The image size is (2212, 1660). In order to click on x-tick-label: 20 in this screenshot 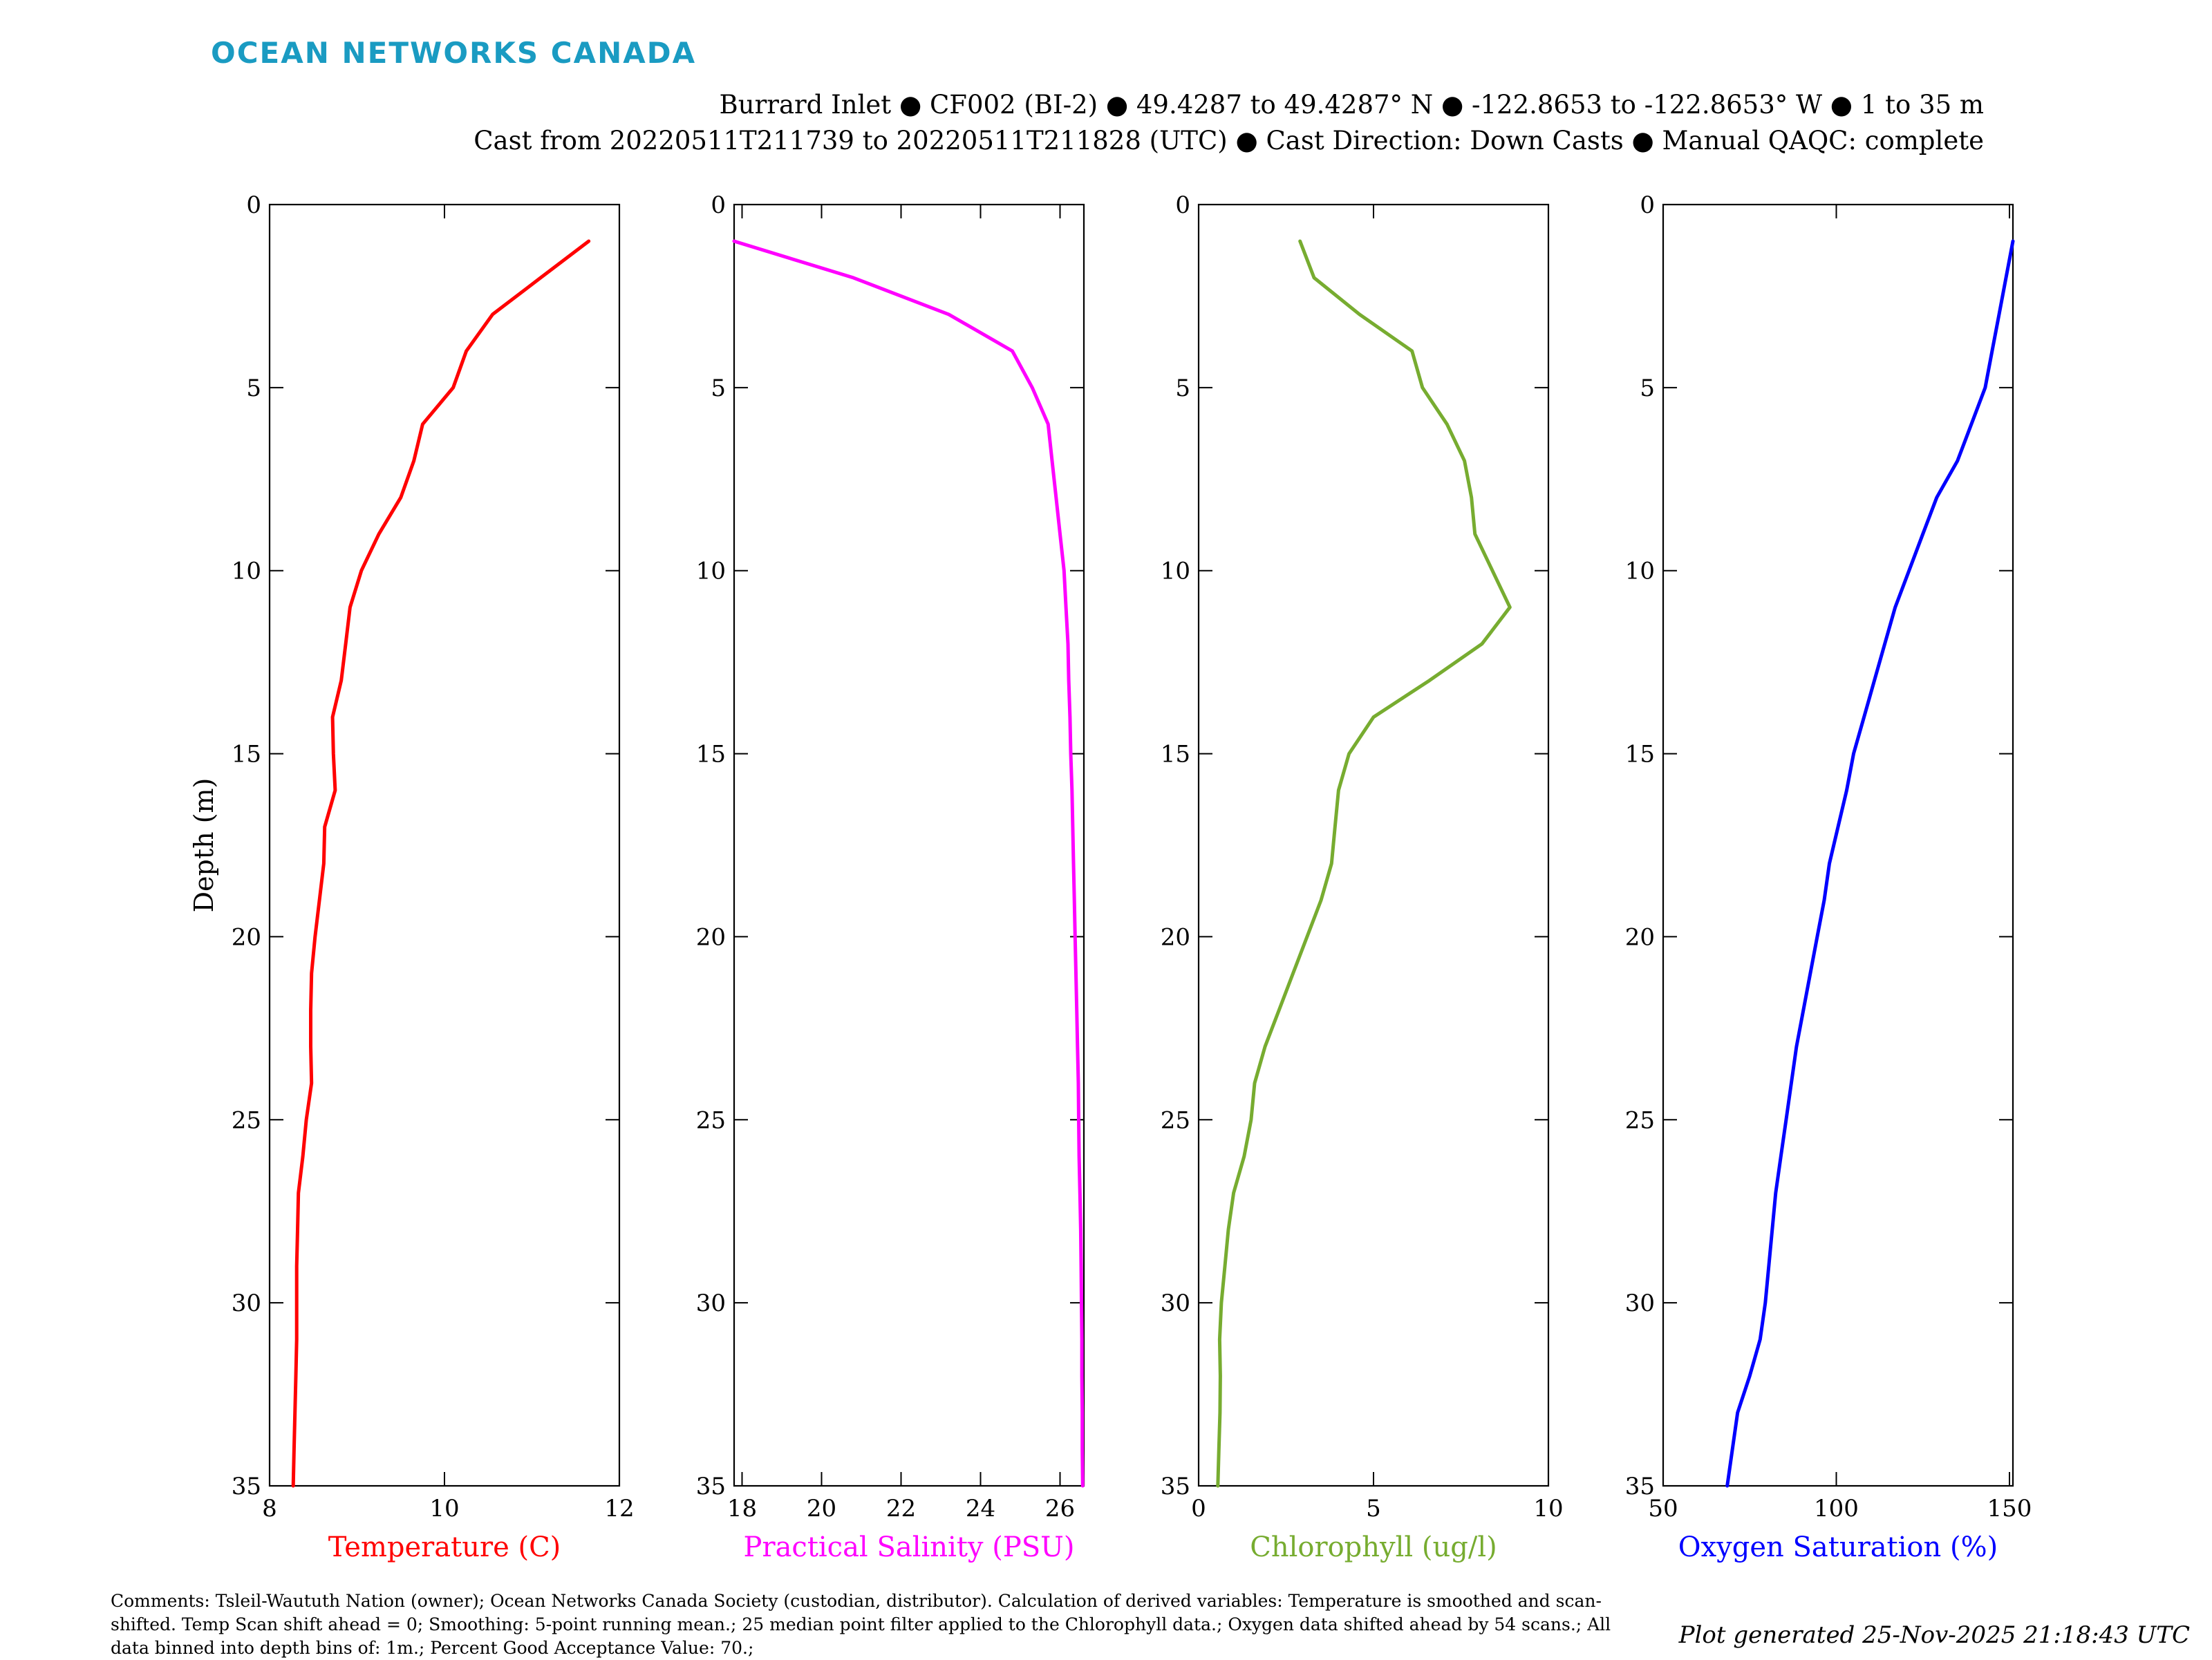, I will do `click(821, 1508)`.